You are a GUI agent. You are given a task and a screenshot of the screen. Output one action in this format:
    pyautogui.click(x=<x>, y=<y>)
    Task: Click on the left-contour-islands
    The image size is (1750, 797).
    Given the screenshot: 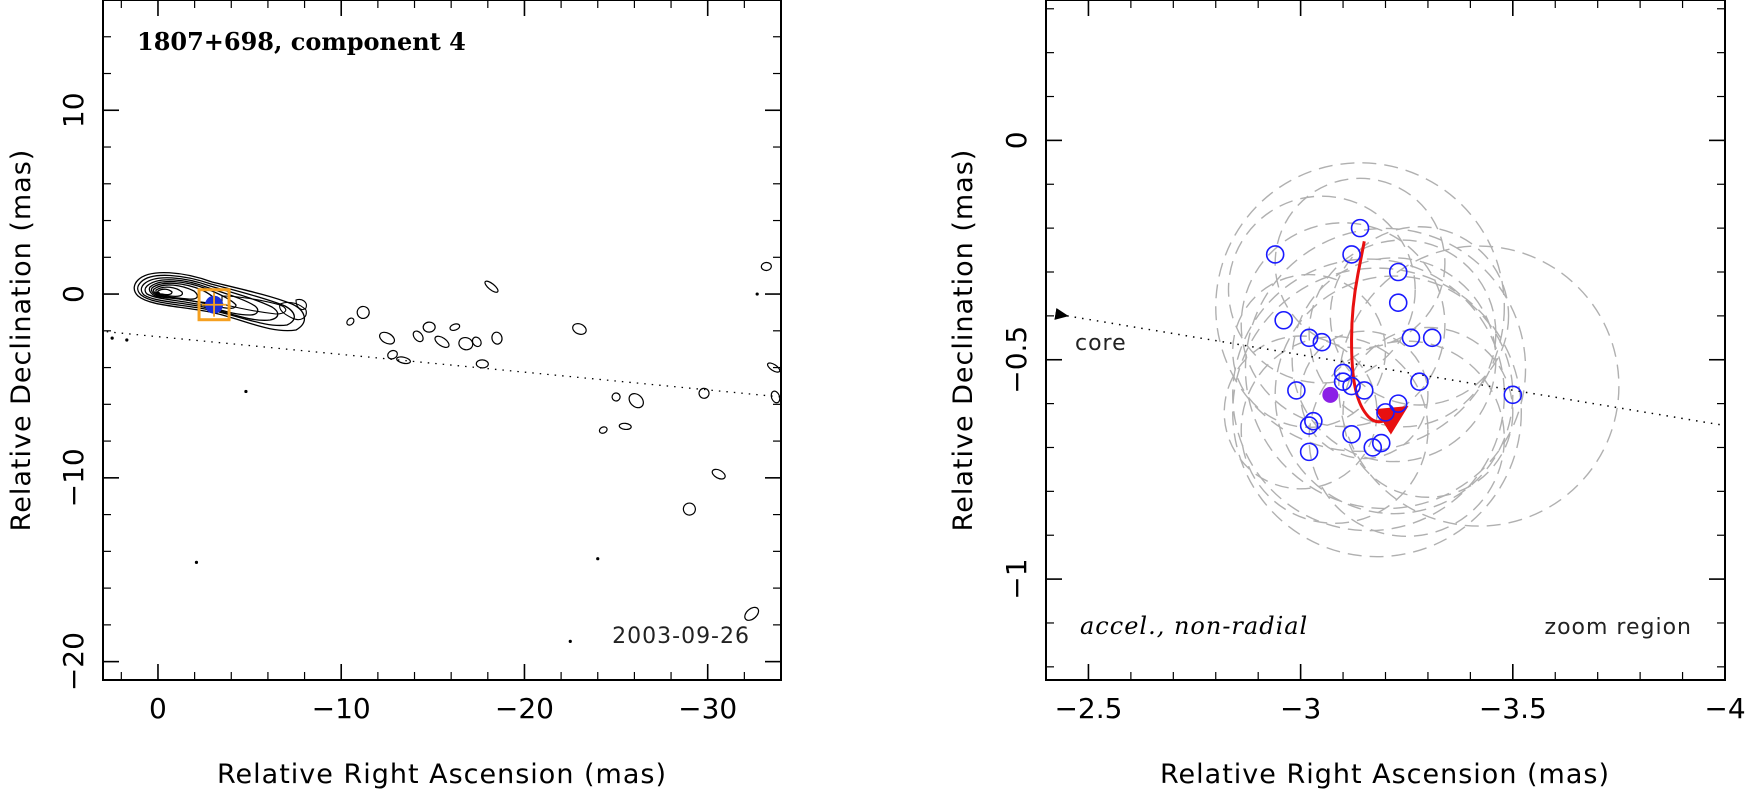 What is the action you would take?
    pyautogui.click(x=563, y=441)
    